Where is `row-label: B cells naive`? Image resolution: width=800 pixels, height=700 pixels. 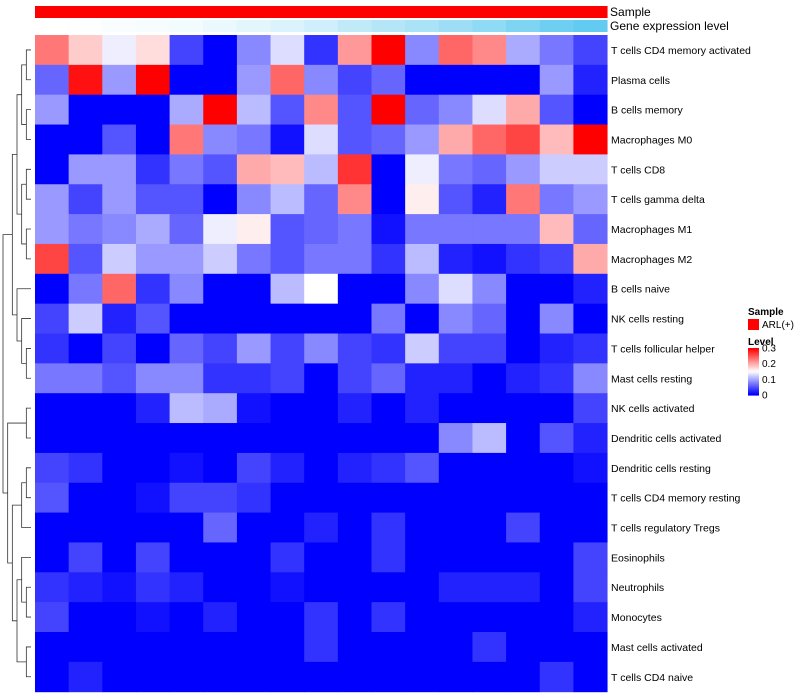
row-label: B cells naive is located at coordinates (640, 290).